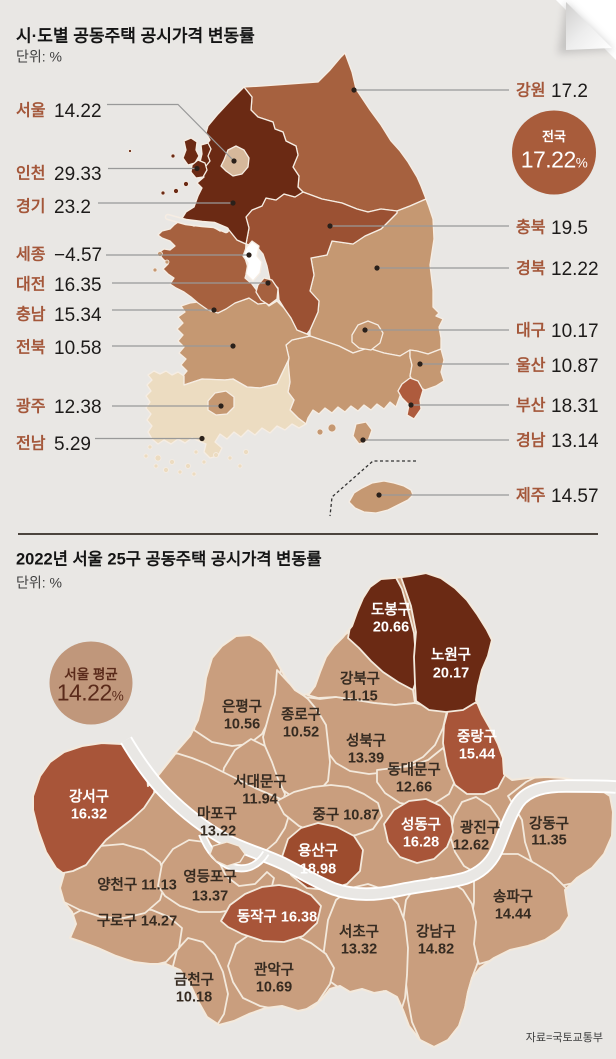 Image resolution: width=616 pixels, height=1059 pixels. What do you see at coordinates (531, 441) in the screenshot?
I see `svg-text: 경남` at bounding box center [531, 441].